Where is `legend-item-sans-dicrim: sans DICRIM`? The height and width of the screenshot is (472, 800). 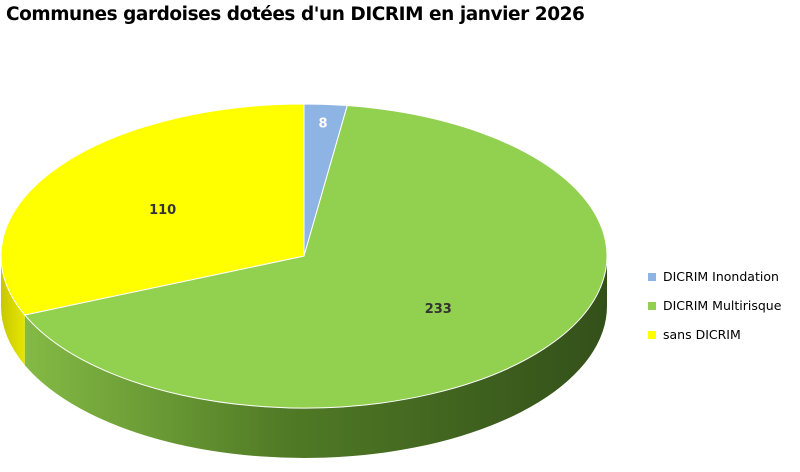 legend-item-sans-dicrim: sans DICRIM is located at coordinates (714, 334).